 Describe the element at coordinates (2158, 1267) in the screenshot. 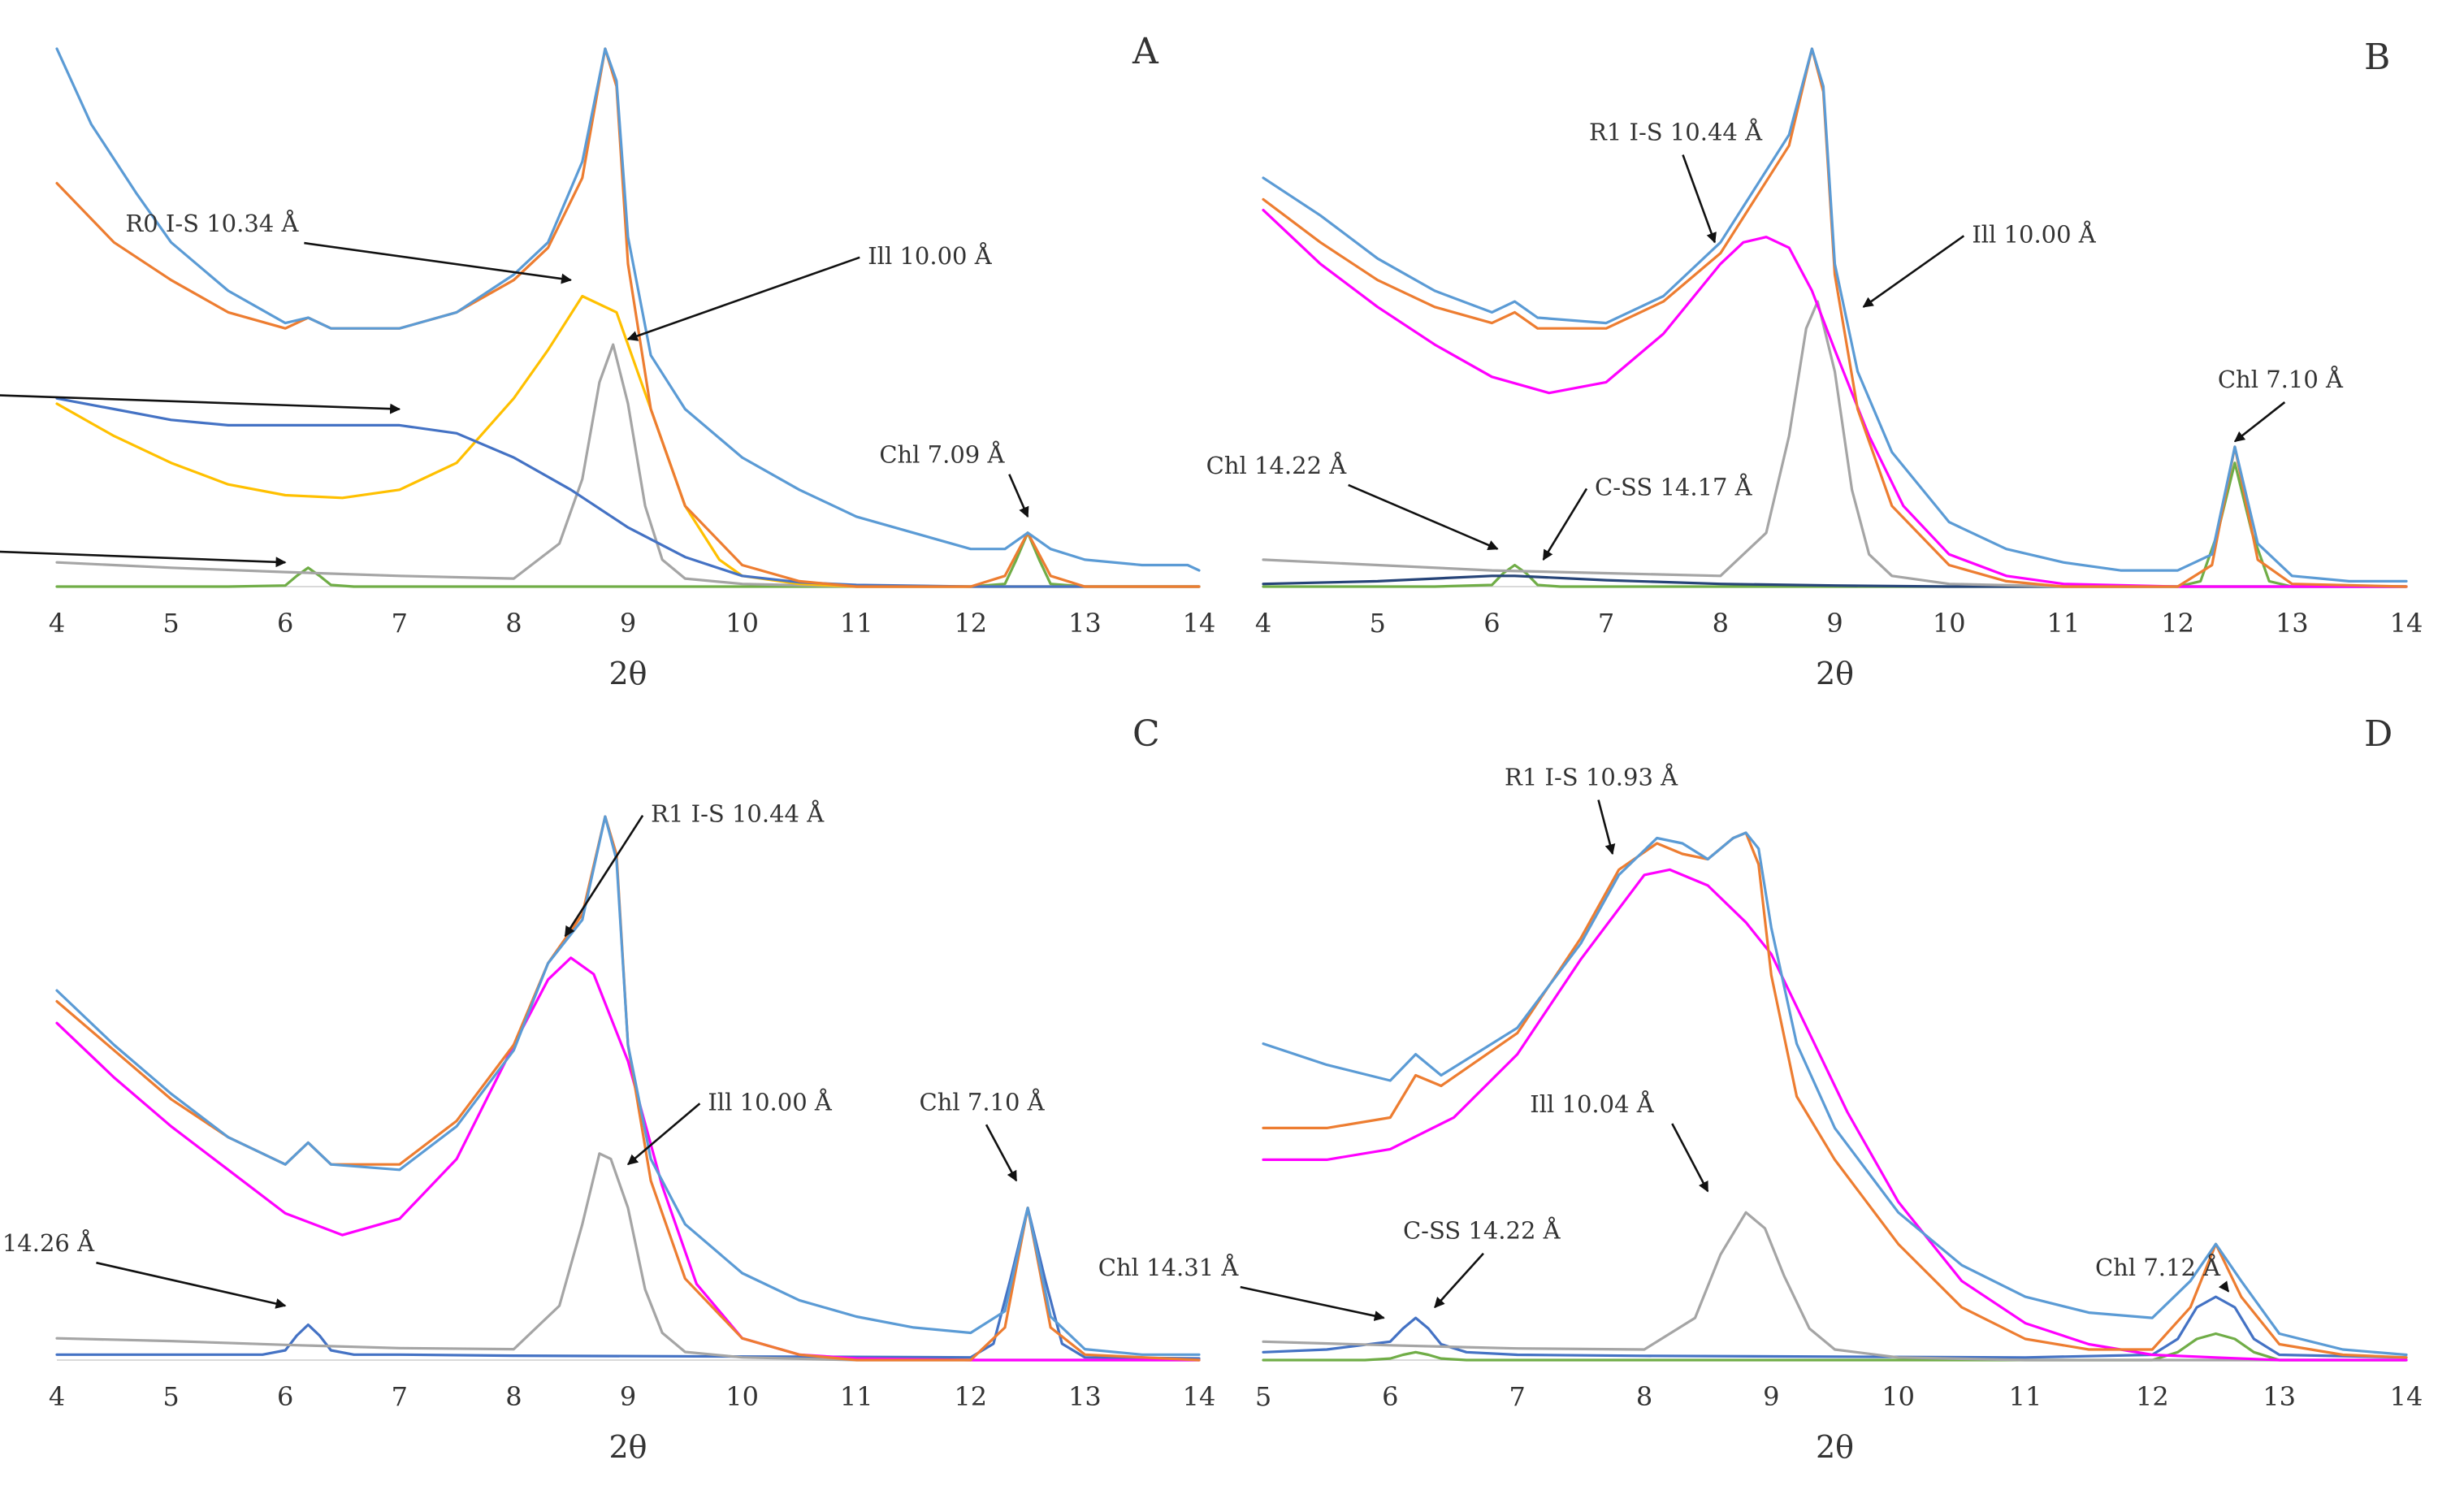

I see `annotation-label: Chl 7.12 Å` at that location.